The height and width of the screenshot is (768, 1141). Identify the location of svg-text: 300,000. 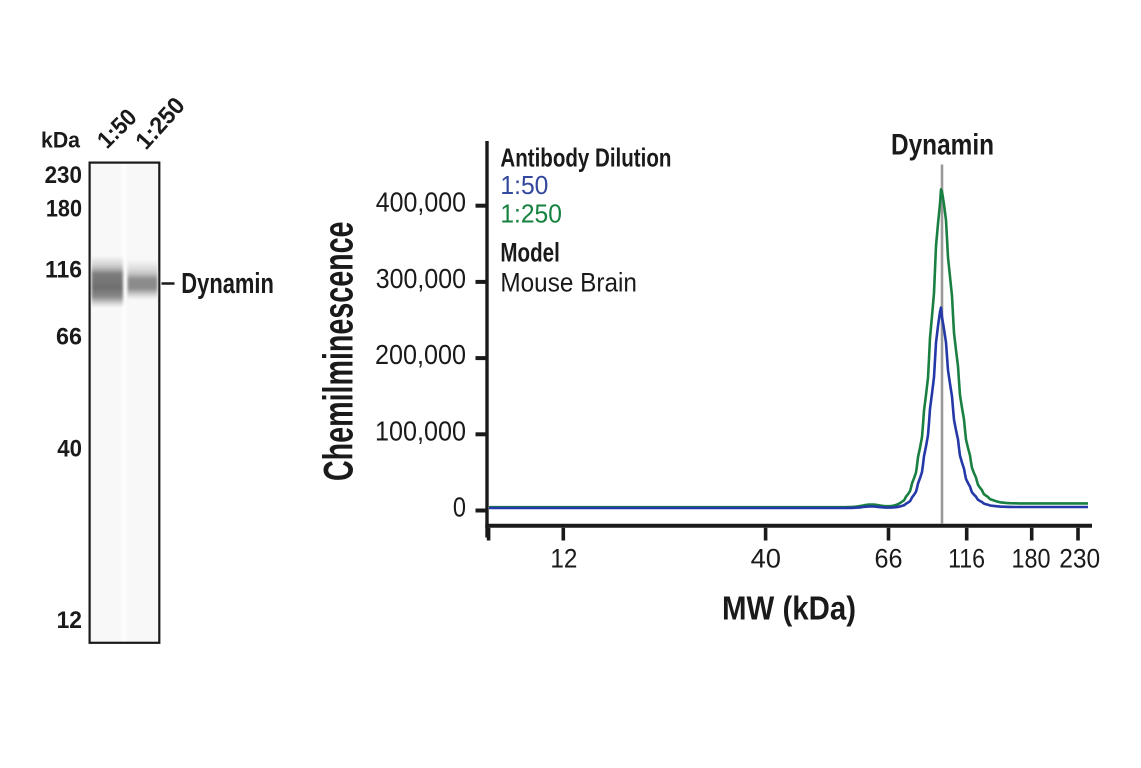
(421, 278).